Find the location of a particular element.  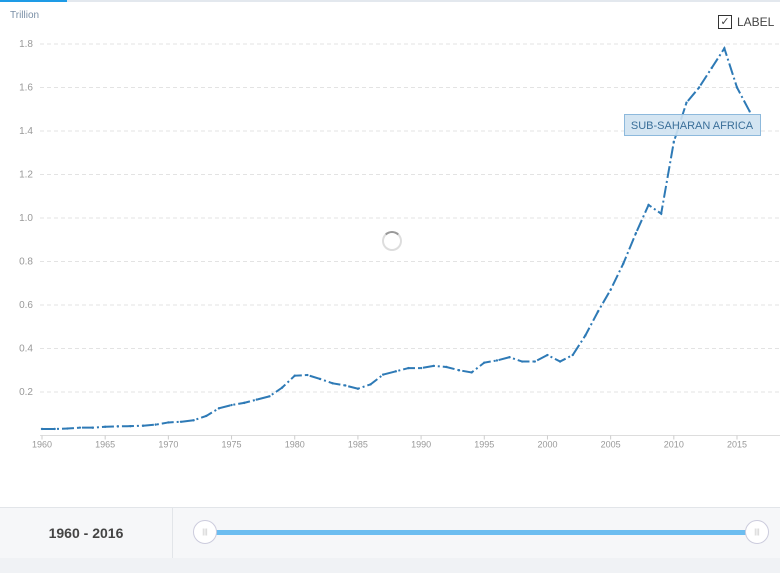

year-range-display: 1960 - 2016 is located at coordinates (86, 533).